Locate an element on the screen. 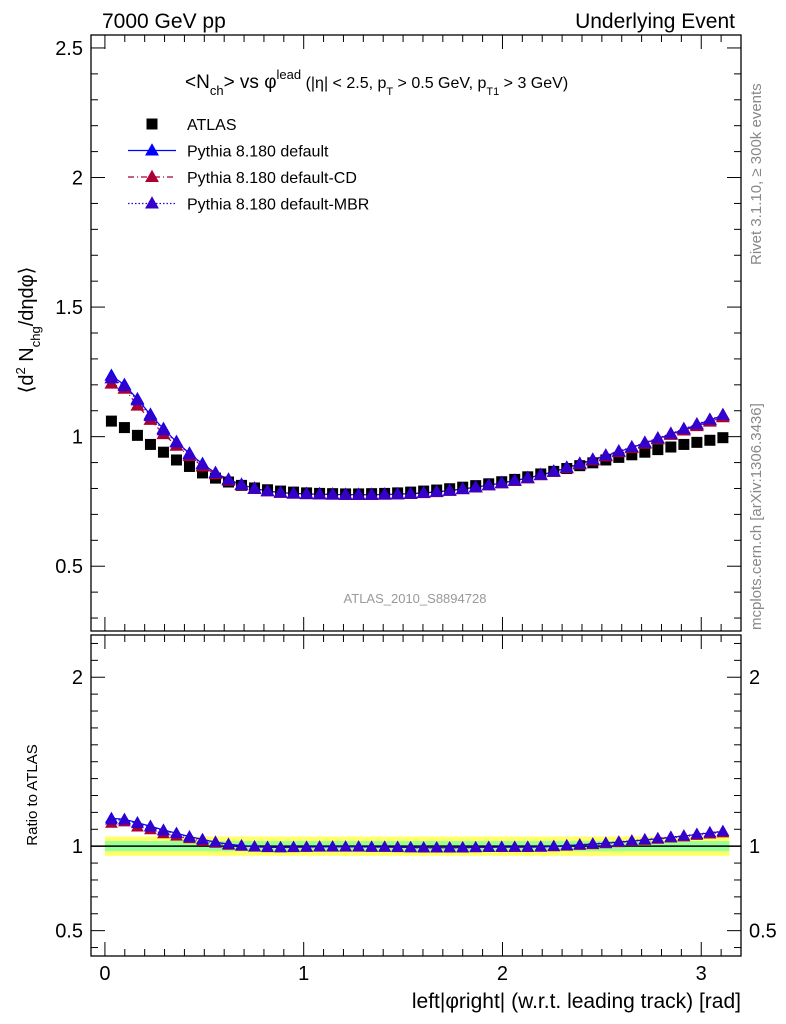 The height and width of the screenshot is (1024, 786). x-tick-label: 1 is located at coordinates (303, 974).